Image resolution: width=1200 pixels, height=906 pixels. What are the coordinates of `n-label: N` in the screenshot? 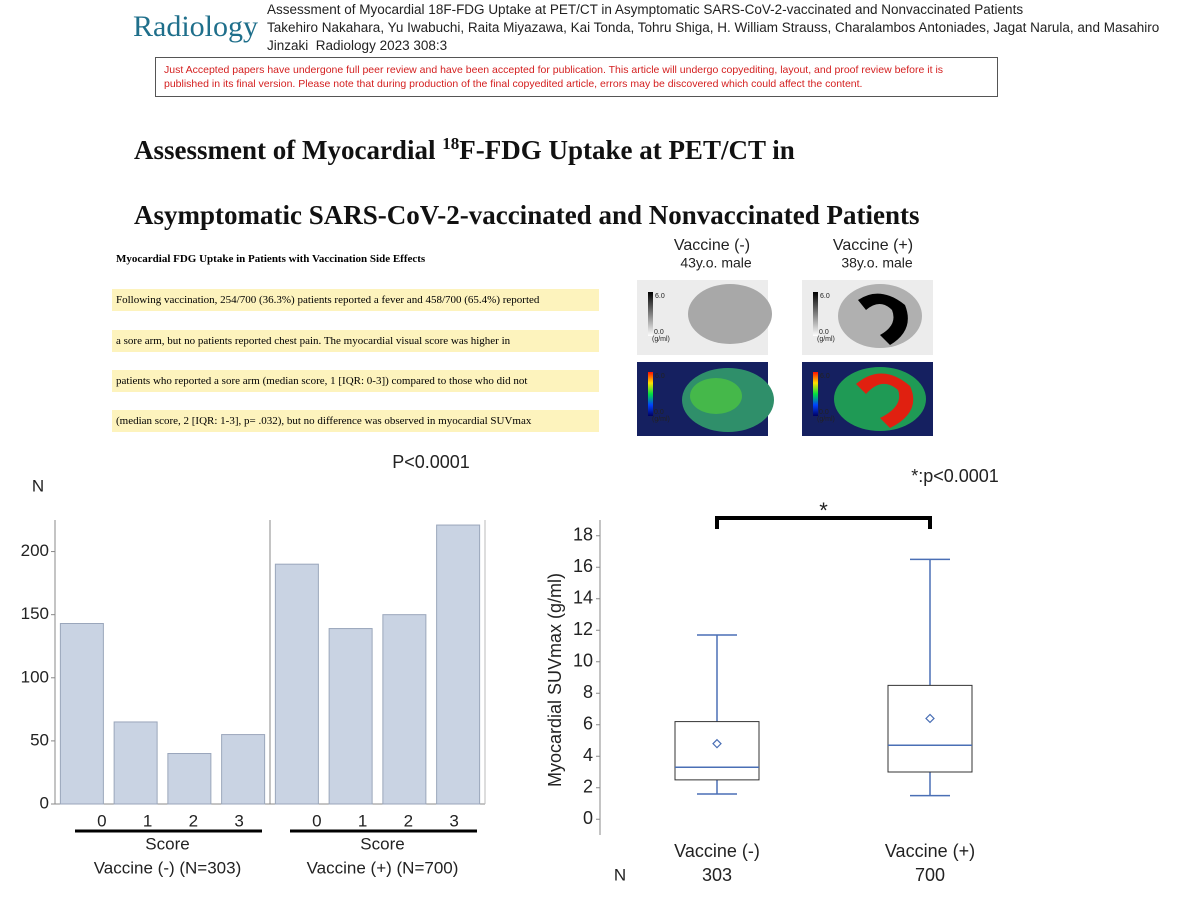 It's located at (620, 874).